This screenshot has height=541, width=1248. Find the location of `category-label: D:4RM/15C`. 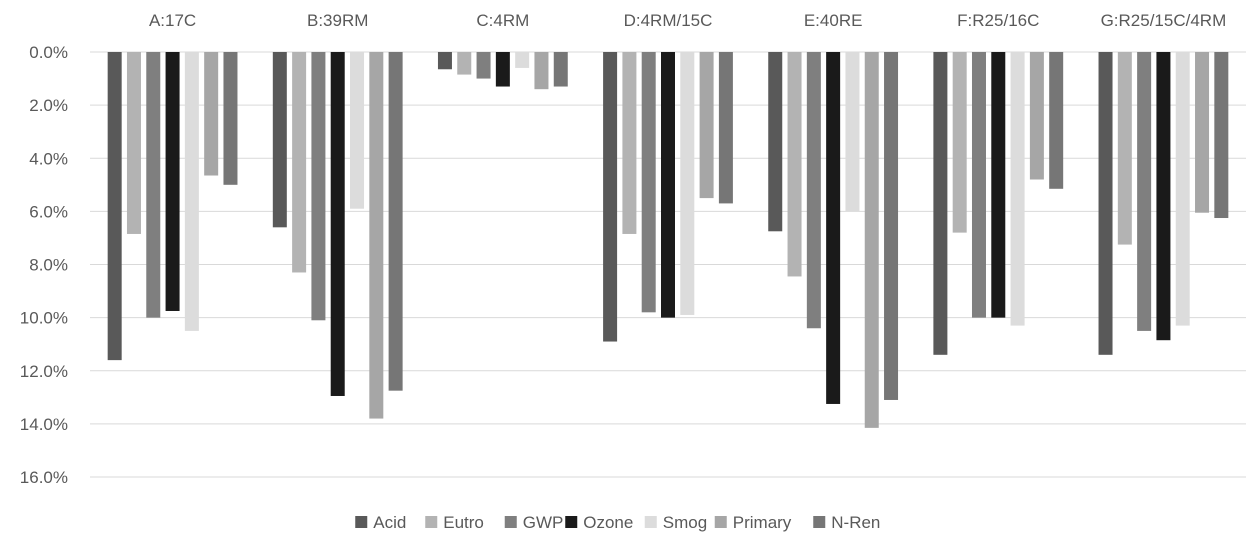

category-label: D:4RM/15C is located at coordinates (668, 20).